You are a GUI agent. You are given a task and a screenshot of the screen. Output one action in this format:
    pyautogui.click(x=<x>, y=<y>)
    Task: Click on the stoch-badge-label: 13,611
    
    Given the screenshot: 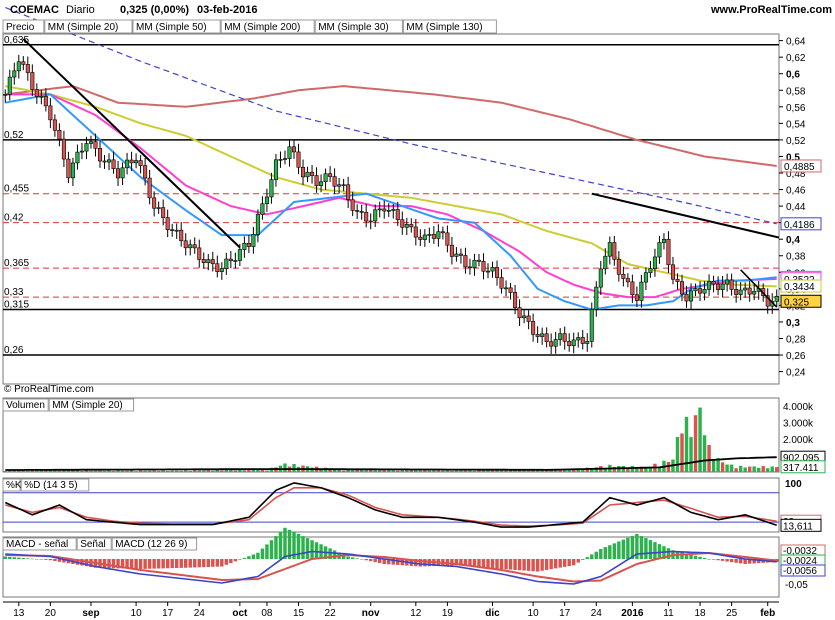 What is the action you would take?
    pyautogui.click(x=798, y=526)
    